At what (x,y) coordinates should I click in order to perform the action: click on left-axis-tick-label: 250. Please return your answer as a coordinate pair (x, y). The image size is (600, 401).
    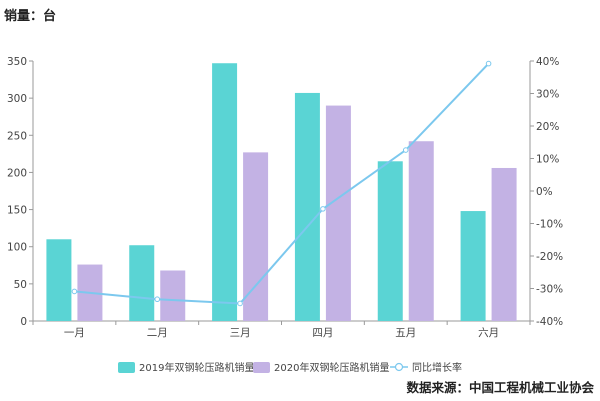
    Looking at the image, I should click on (17, 136).